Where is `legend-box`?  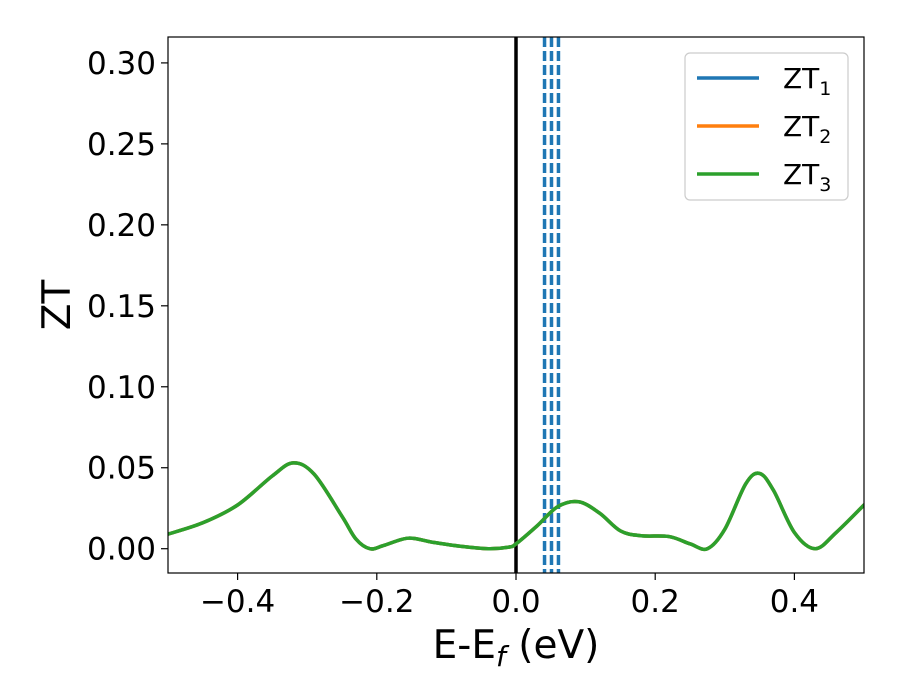 legend-box is located at coordinates (766, 126).